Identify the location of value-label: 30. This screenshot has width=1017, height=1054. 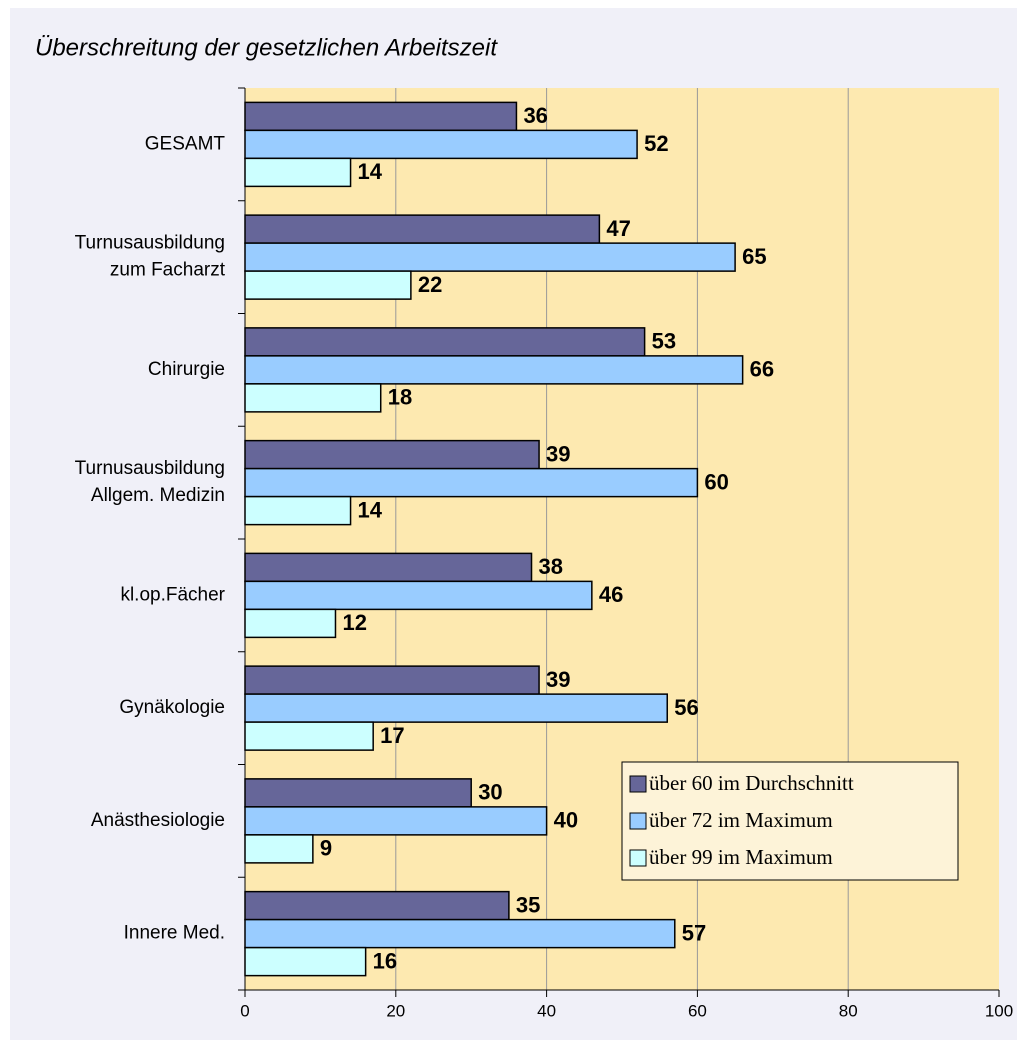
(490, 792).